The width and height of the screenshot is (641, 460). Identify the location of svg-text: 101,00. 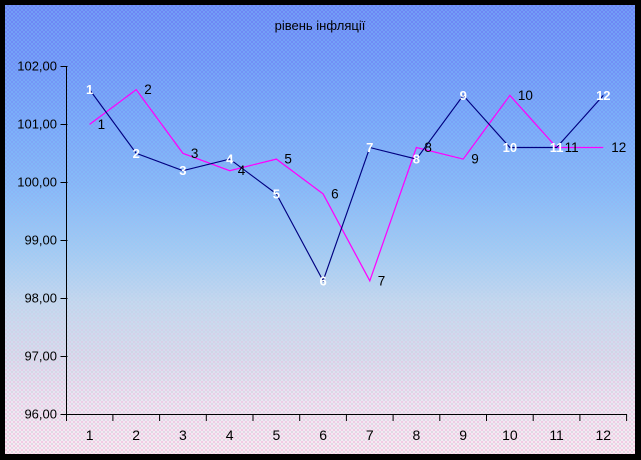
(37, 124).